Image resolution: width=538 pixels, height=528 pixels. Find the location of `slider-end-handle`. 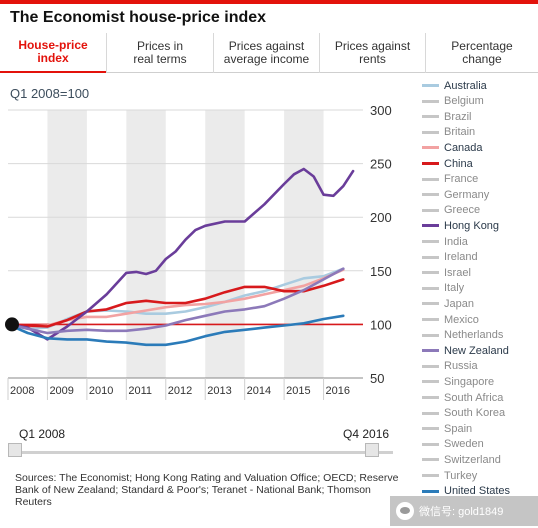

slider-end-handle is located at coordinates (372, 450).